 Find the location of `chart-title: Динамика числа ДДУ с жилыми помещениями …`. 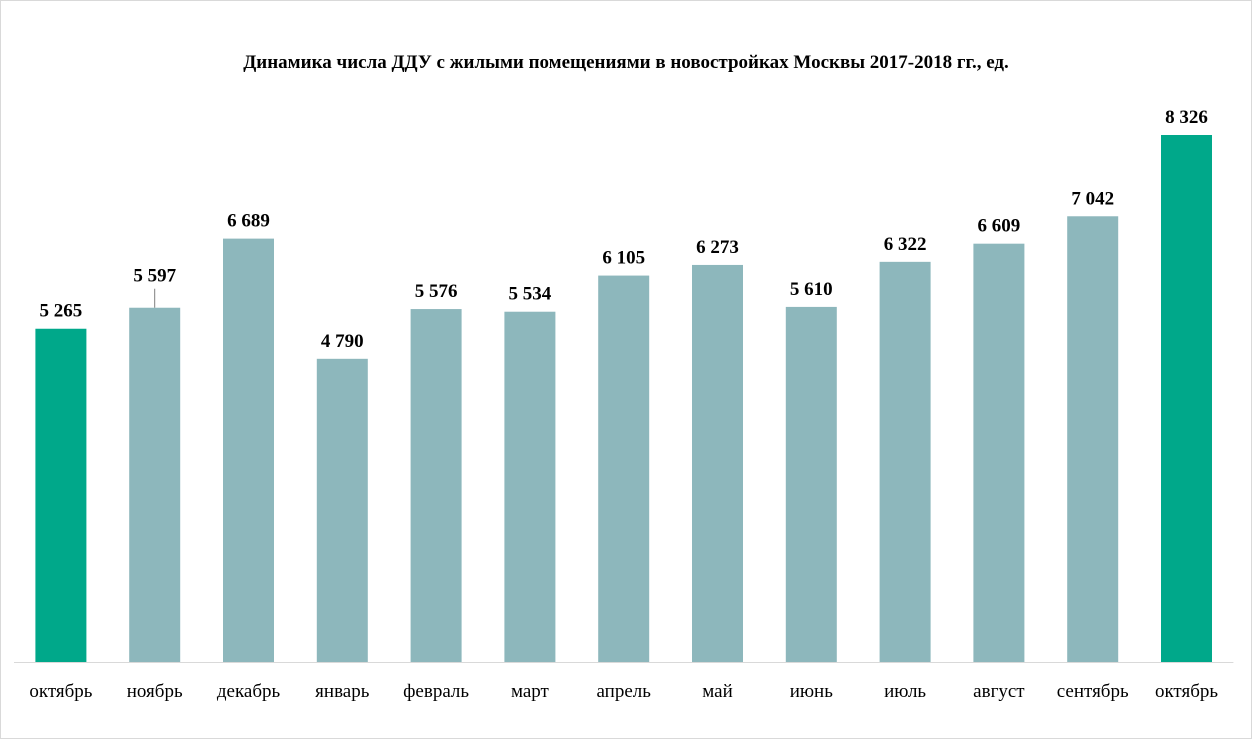

chart-title: Динамика числа ДДУ с жилыми помещениями … is located at coordinates (626, 62).